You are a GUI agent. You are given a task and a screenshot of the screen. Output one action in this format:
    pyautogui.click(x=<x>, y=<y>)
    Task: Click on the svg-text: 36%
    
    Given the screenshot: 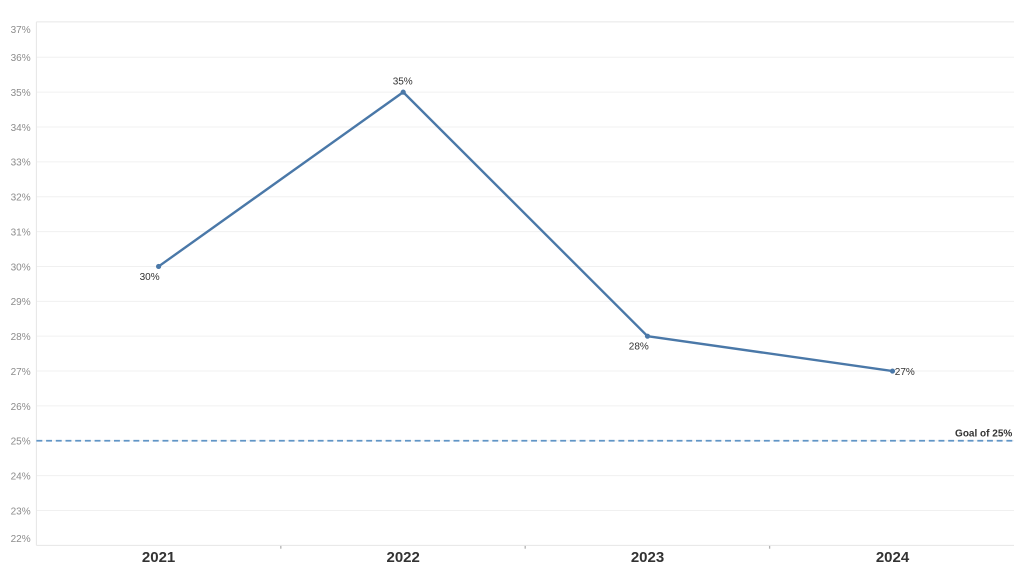 What is the action you would take?
    pyautogui.click(x=21, y=58)
    